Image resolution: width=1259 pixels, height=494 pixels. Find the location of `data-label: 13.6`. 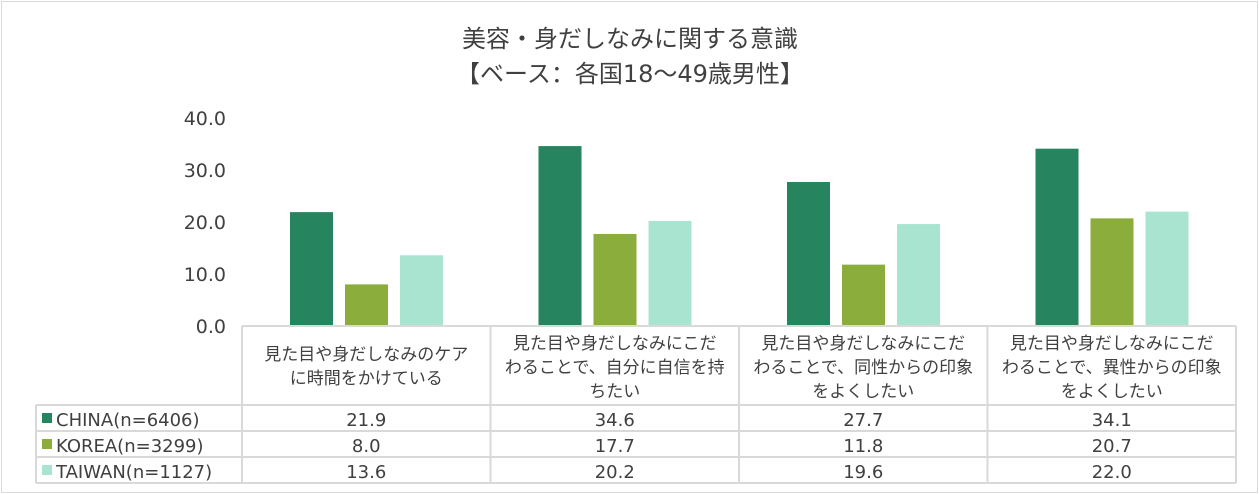

data-label: 13.6 is located at coordinates (366, 472).